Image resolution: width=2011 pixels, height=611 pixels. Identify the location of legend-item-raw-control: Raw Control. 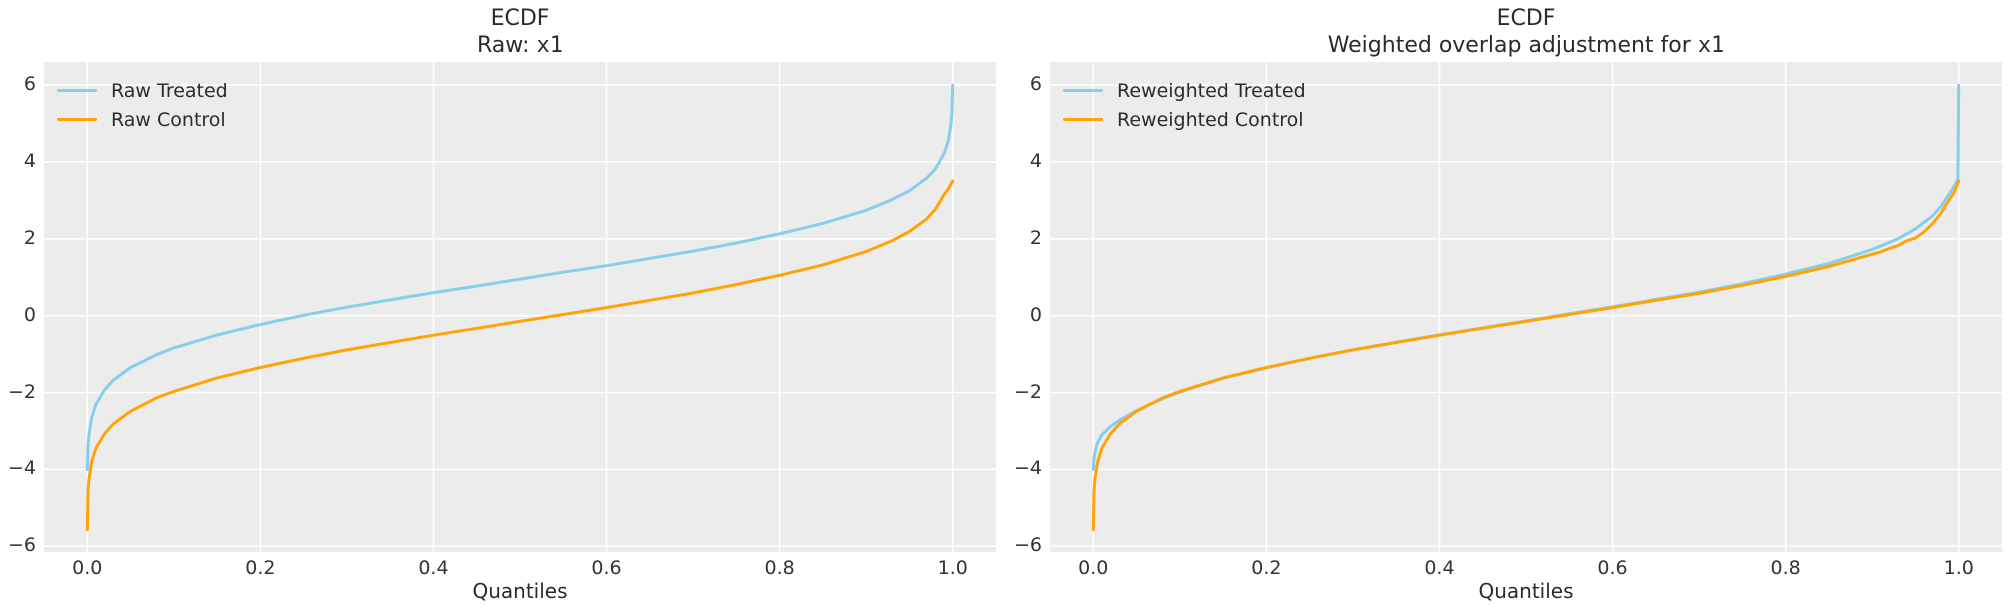
(142, 119).